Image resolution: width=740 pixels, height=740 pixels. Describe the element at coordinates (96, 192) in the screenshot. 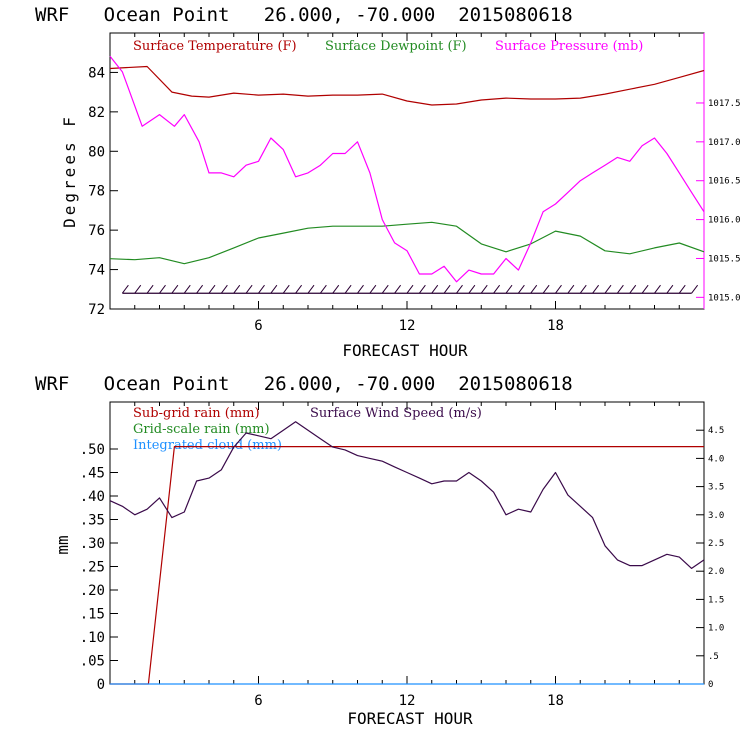

I see `y-tick-label: 78` at that location.